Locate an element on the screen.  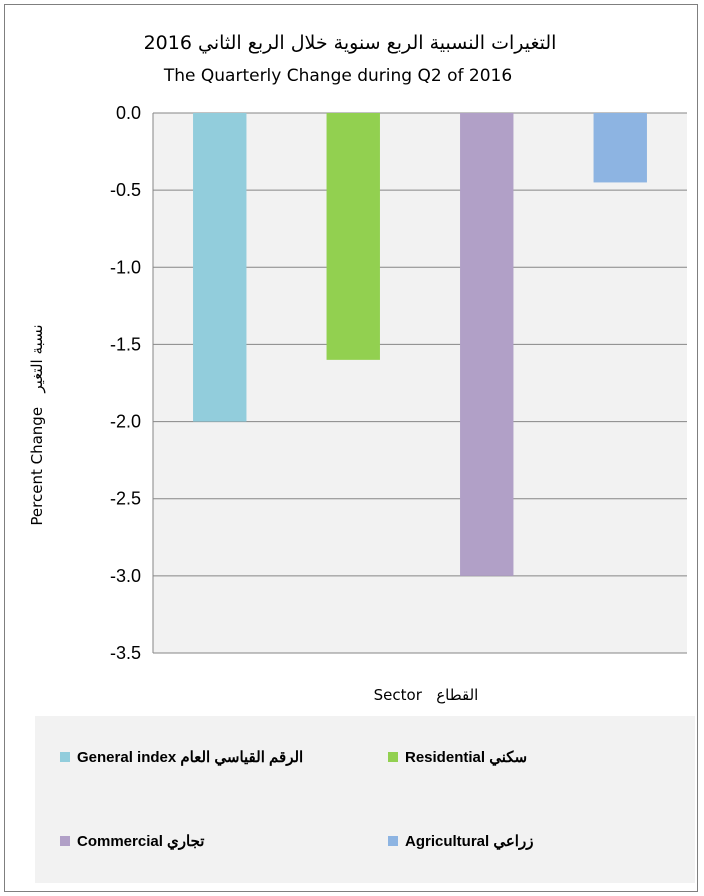
legend-label: Agricultural زراعي is located at coordinates (469, 842).